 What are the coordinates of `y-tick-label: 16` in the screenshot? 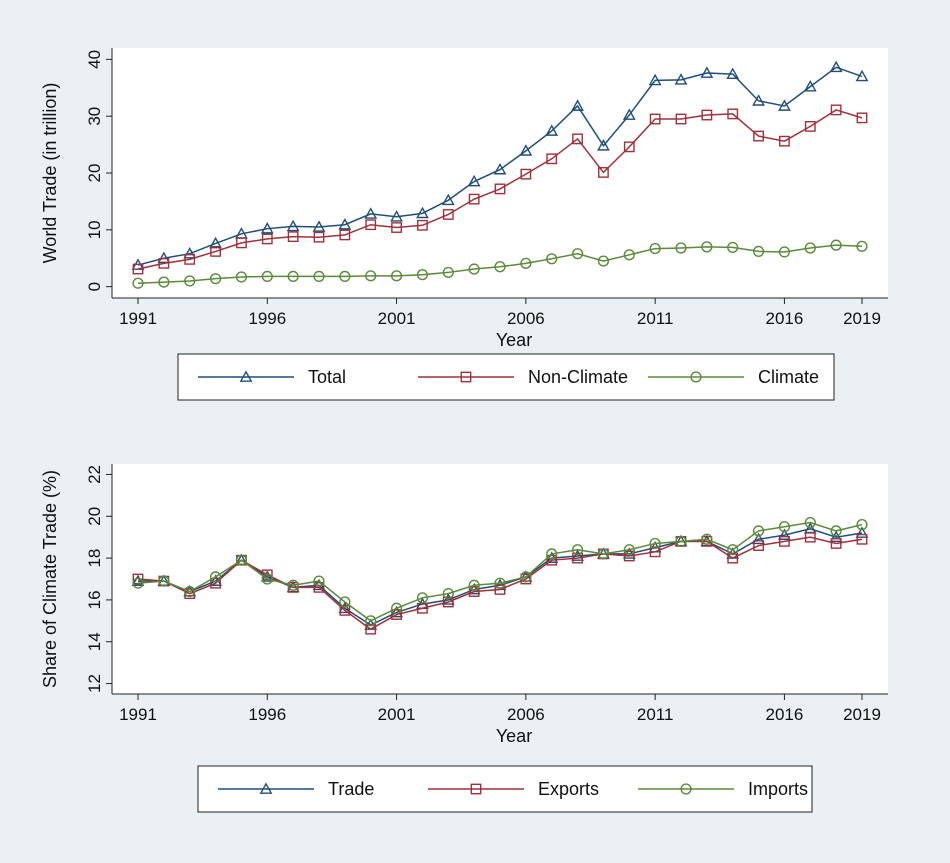 It's located at (94, 599).